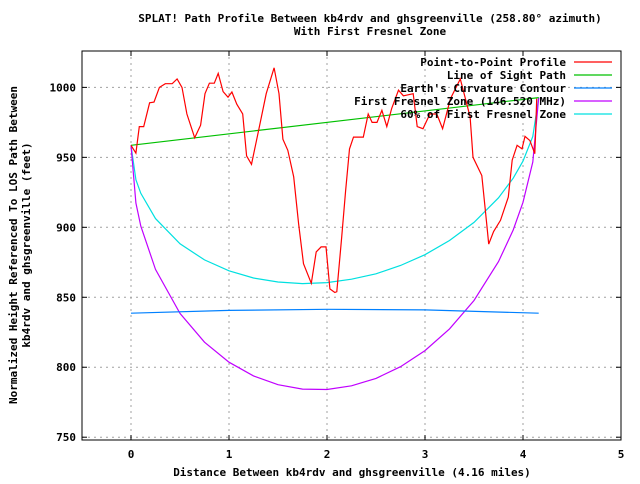 This screenshot has height=484, width=640. Describe the element at coordinates (229, 454) in the screenshot. I see `x-tick-label: 1` at that location.